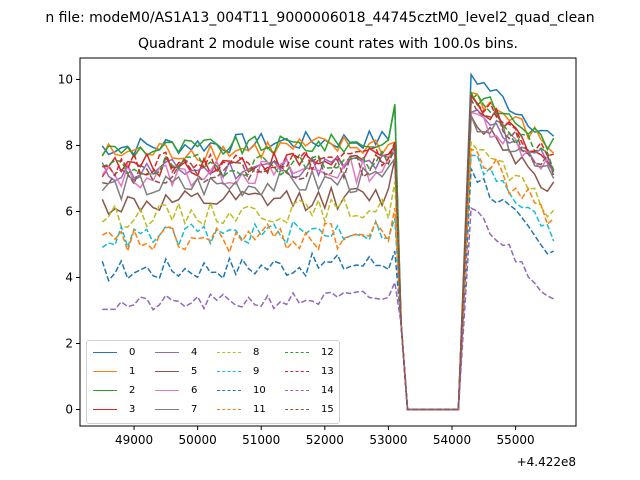 The width and height of the screenshot is (640, 480). I want to click on legend-label: 12, so click(327, 352).